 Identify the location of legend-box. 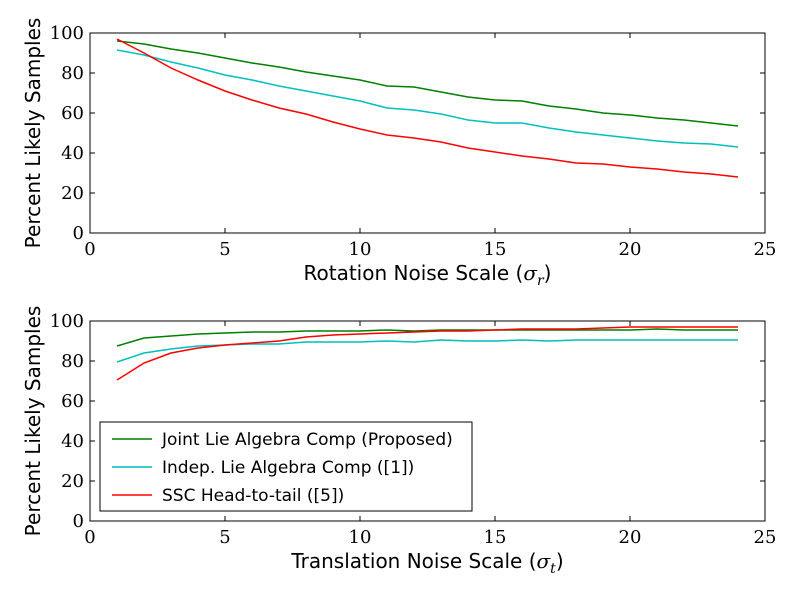
(286, 466).